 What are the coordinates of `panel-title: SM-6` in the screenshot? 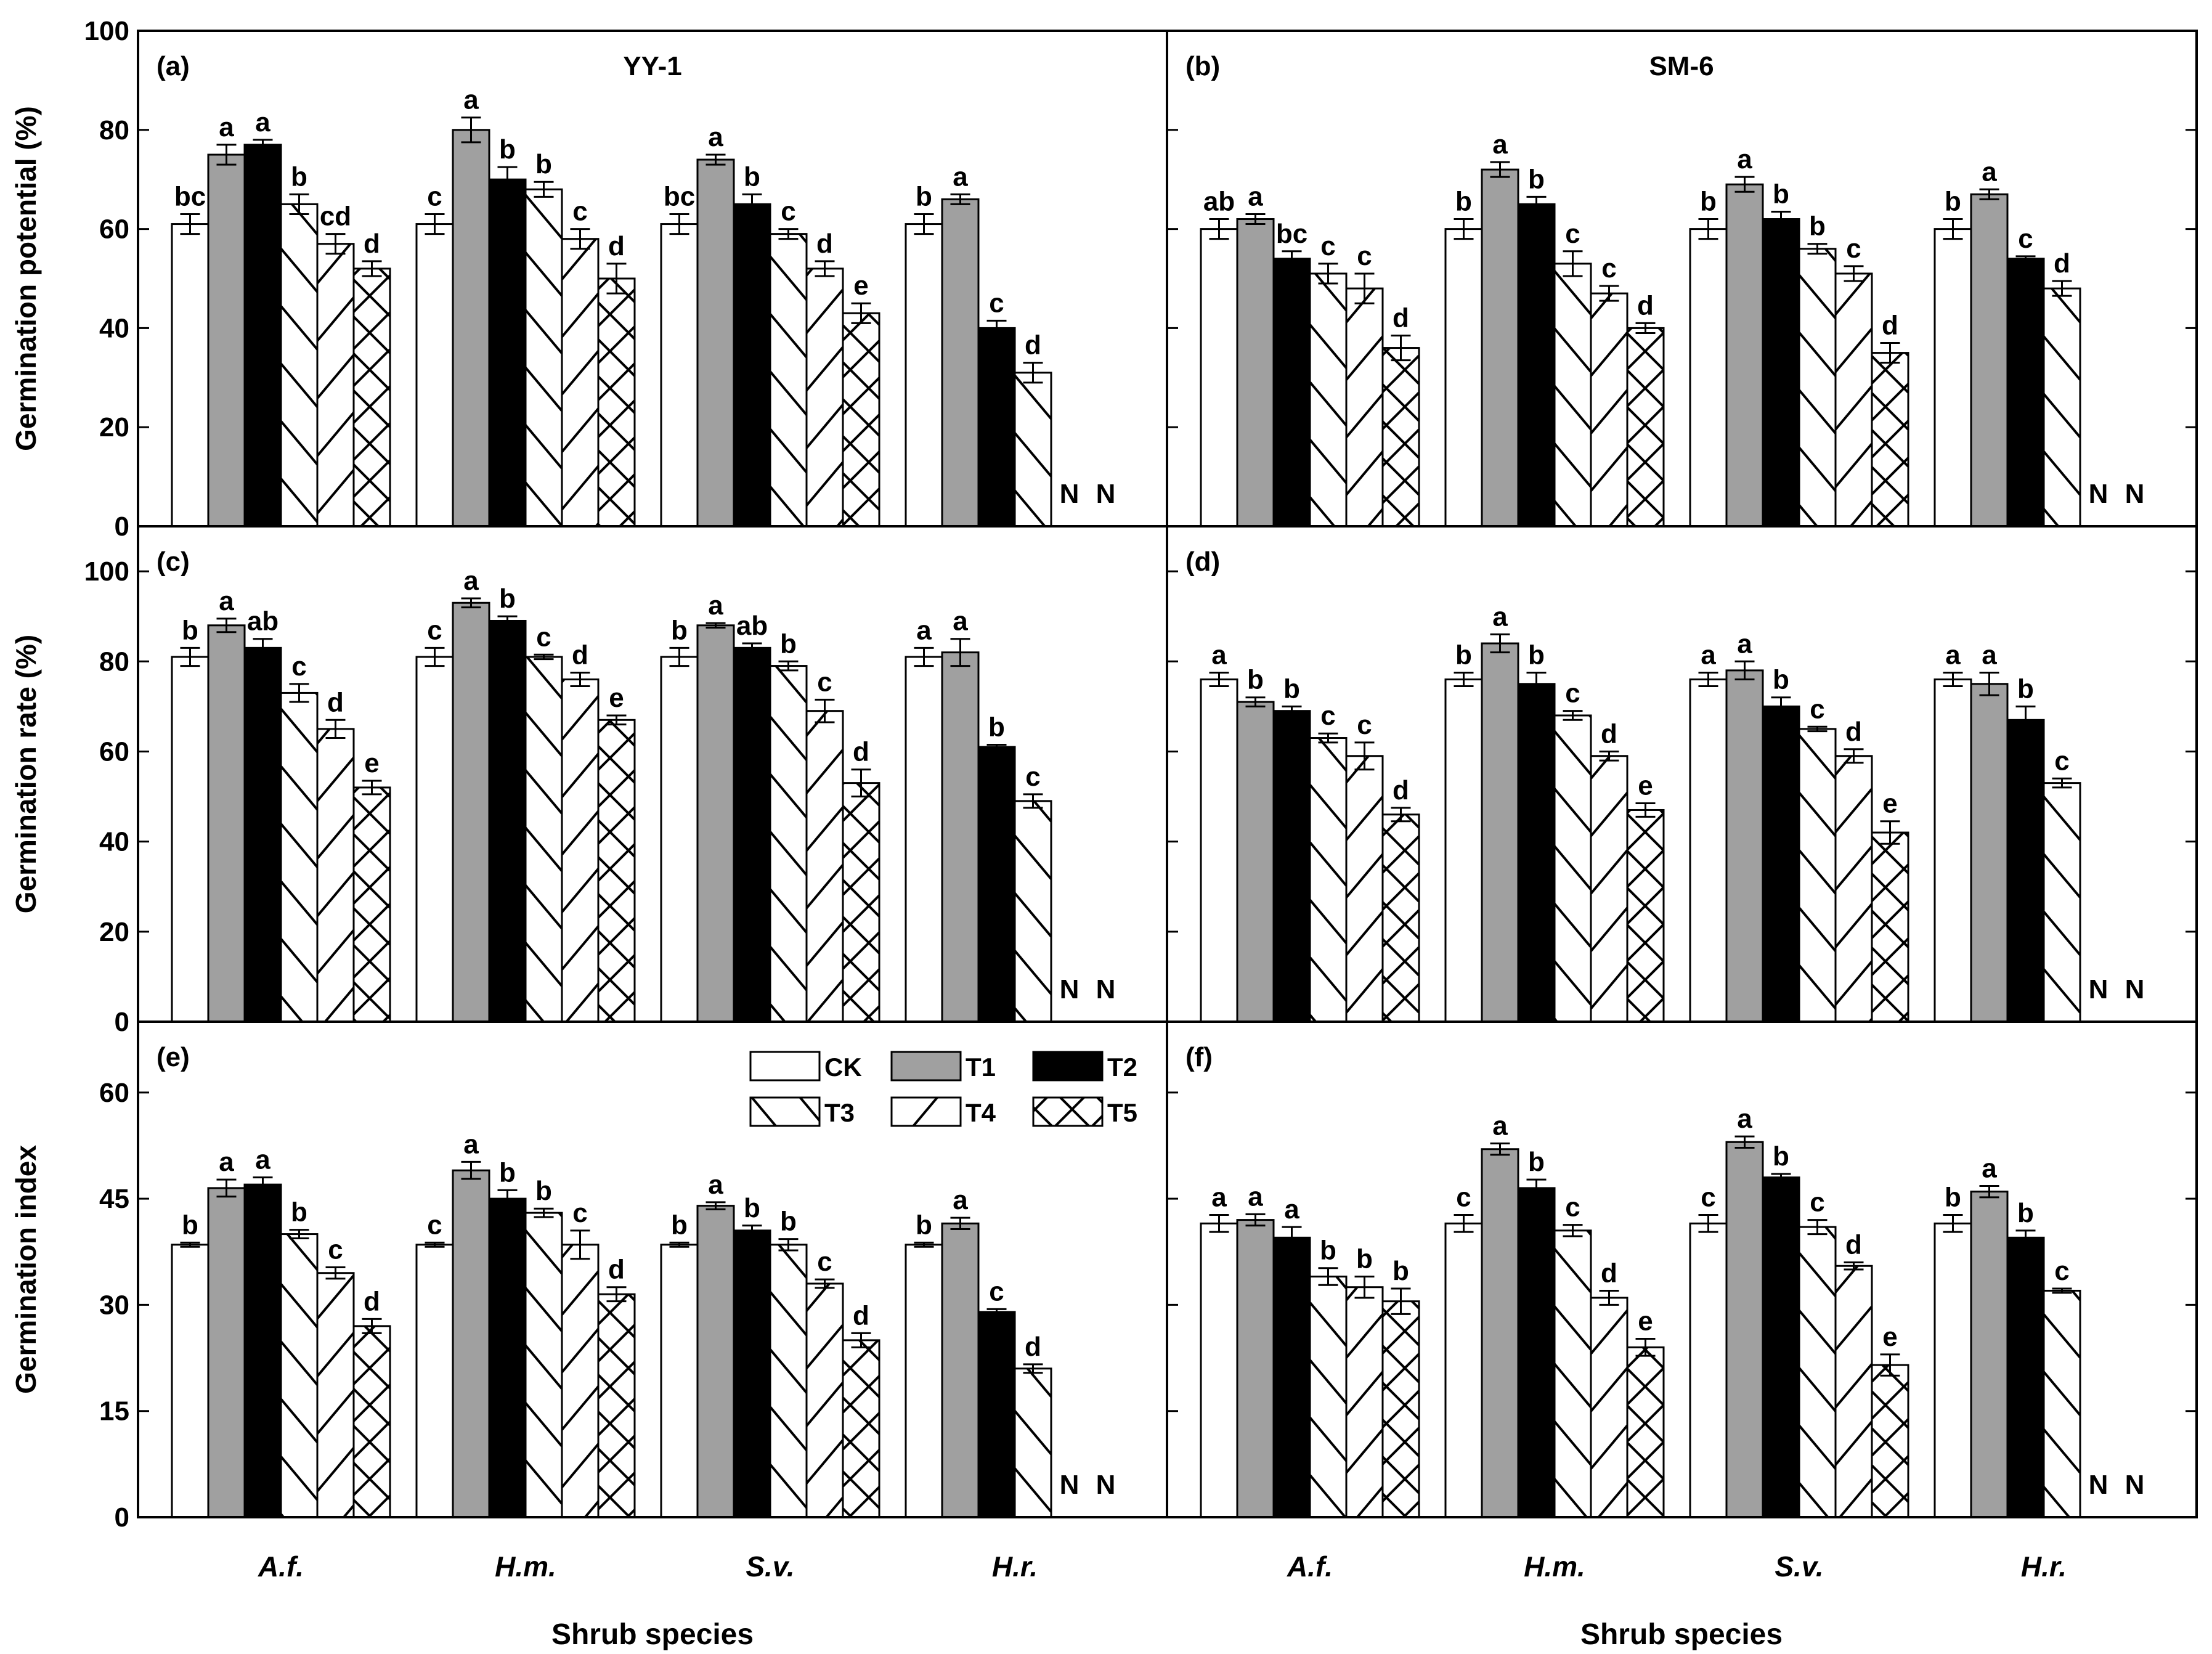 It's located at (1681, 66).